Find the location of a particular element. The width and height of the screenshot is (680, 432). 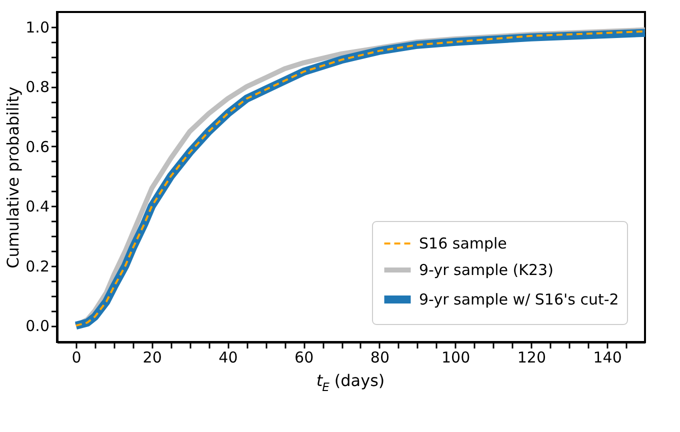

x-tick-label: 100 is located at coordinates (456, 357).